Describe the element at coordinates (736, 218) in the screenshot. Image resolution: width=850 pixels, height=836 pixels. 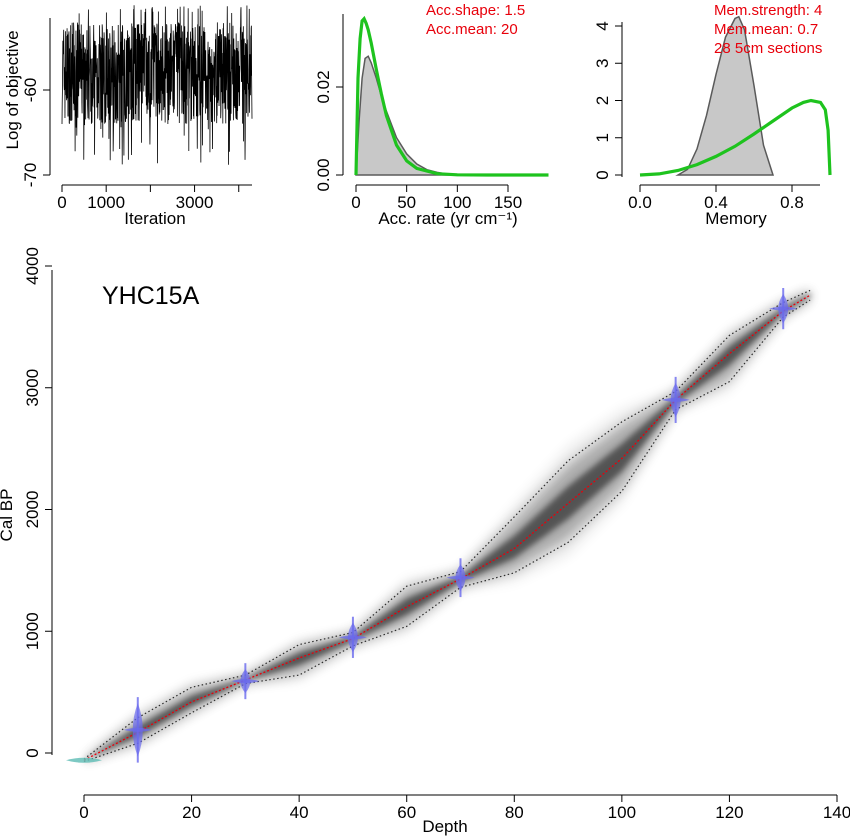
I see `memory-x-label: Memory` at that location.